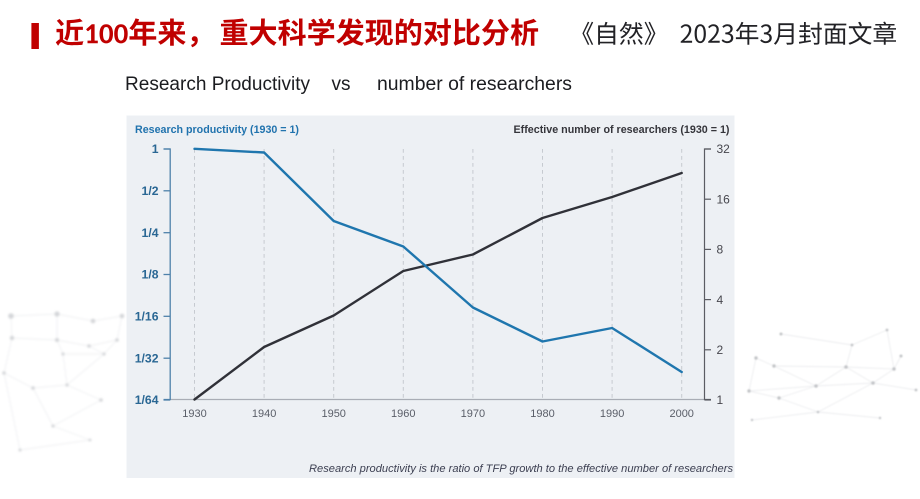 The image size is (920, 499). What do you see at coordinates (217, 130) in the screenshot?
I see `svg-text:Research productivity (1930 =: Research productivity (1930 = 1)` at bounding box center [217, 130].